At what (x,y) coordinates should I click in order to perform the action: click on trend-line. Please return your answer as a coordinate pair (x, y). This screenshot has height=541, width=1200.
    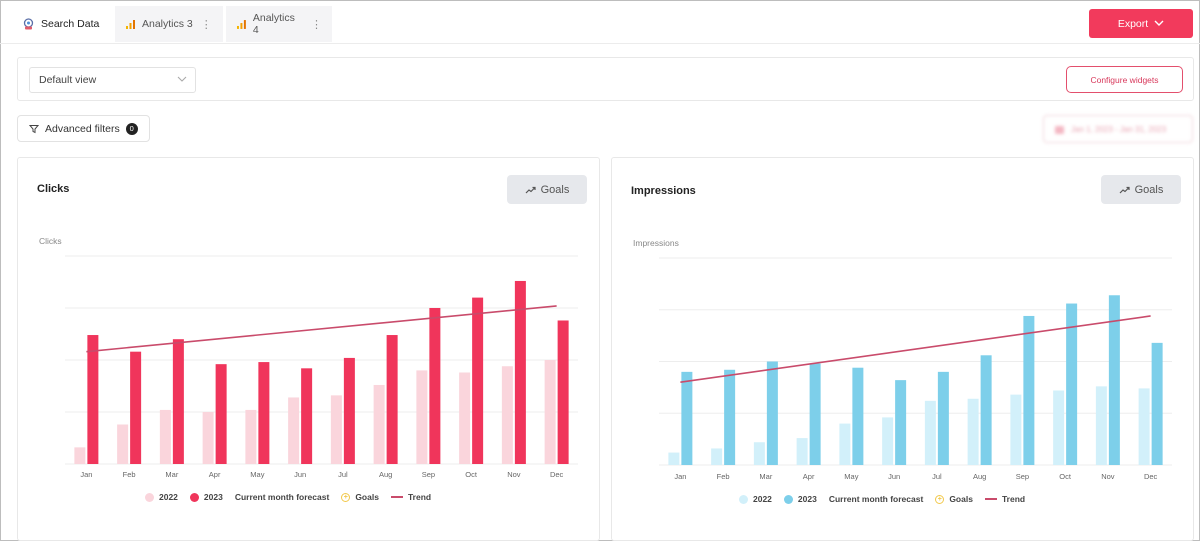
    Looking at the image, I should click on (321, 329).